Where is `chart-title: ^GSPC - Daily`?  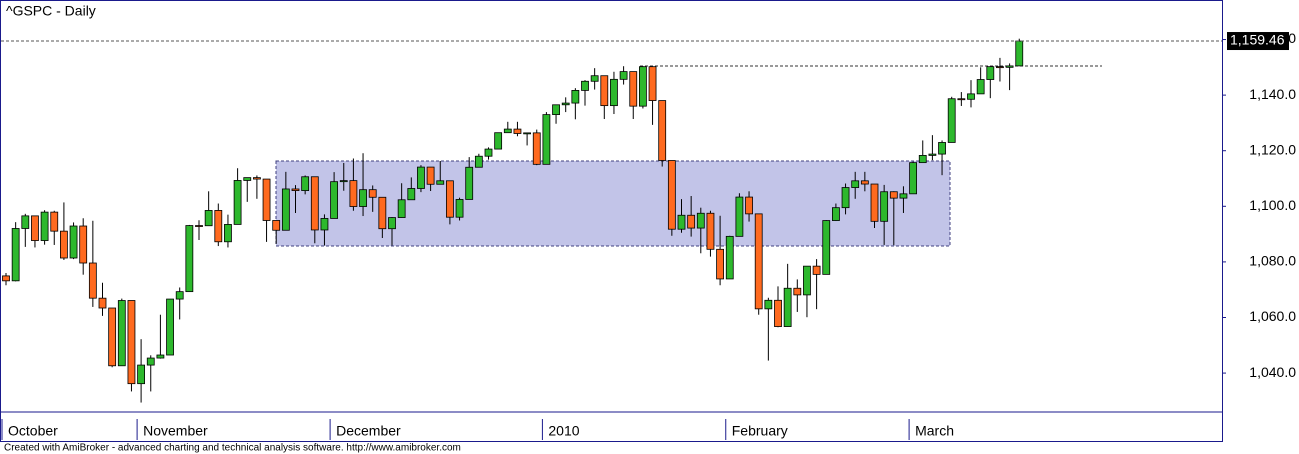 chart-title: ^GSPC - Daily is located at coordinates (51, 11).